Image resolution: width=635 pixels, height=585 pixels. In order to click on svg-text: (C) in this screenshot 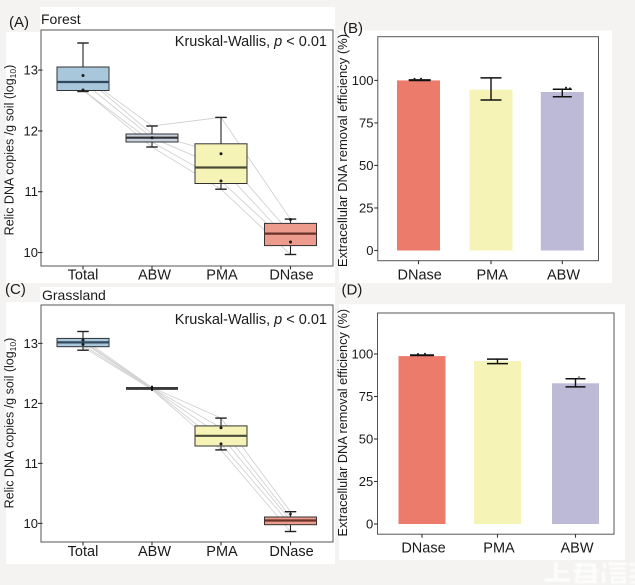, I will do `click(15, 289)`.